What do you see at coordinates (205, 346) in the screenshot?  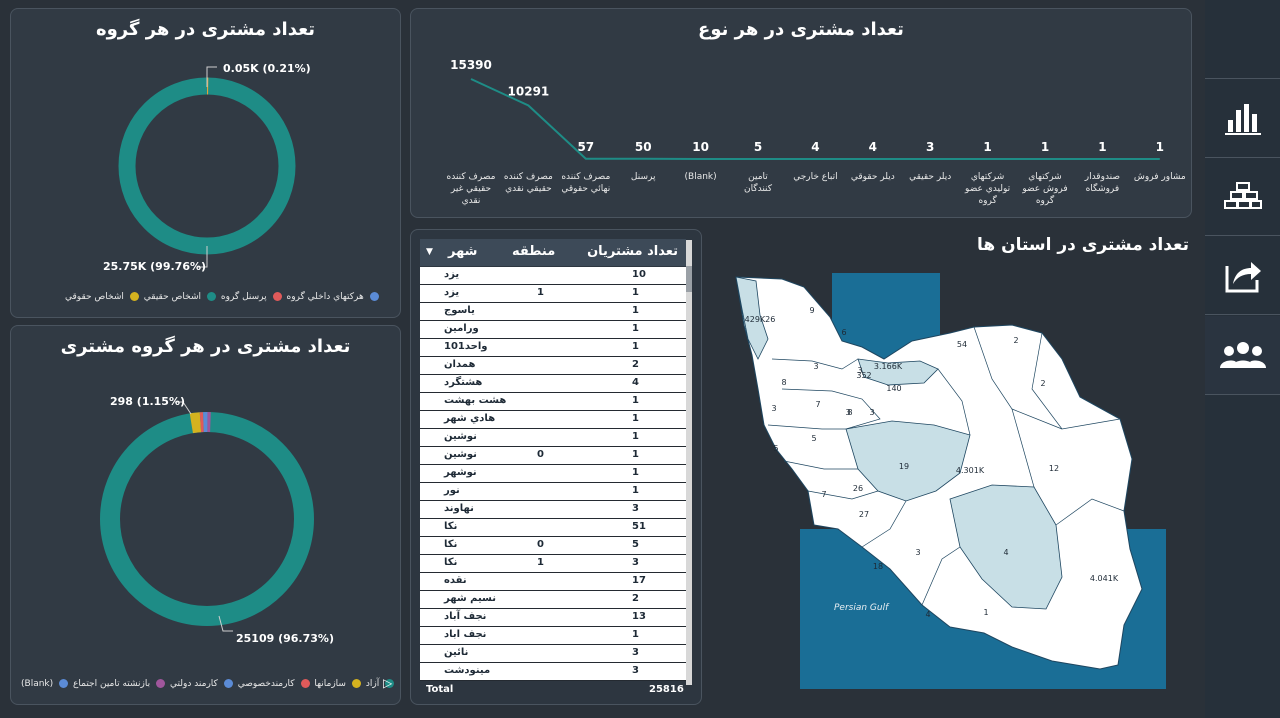 I see `customer-group-title: تعداد مشتری در هر گروه مشتری` at bounding box center [205, 346].